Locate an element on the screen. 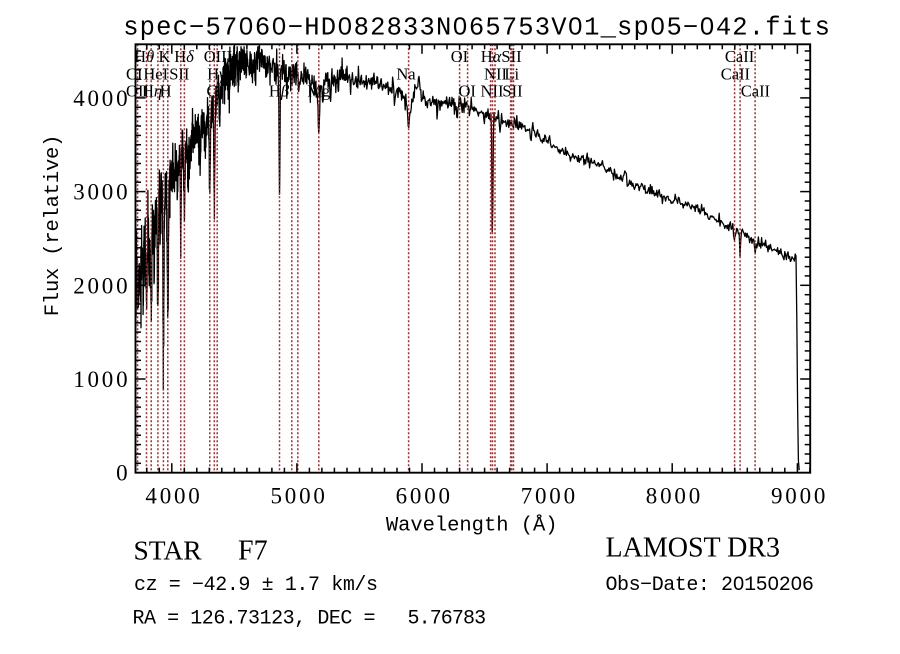  svg-text: Hθ is located at coordinates (144, 56).